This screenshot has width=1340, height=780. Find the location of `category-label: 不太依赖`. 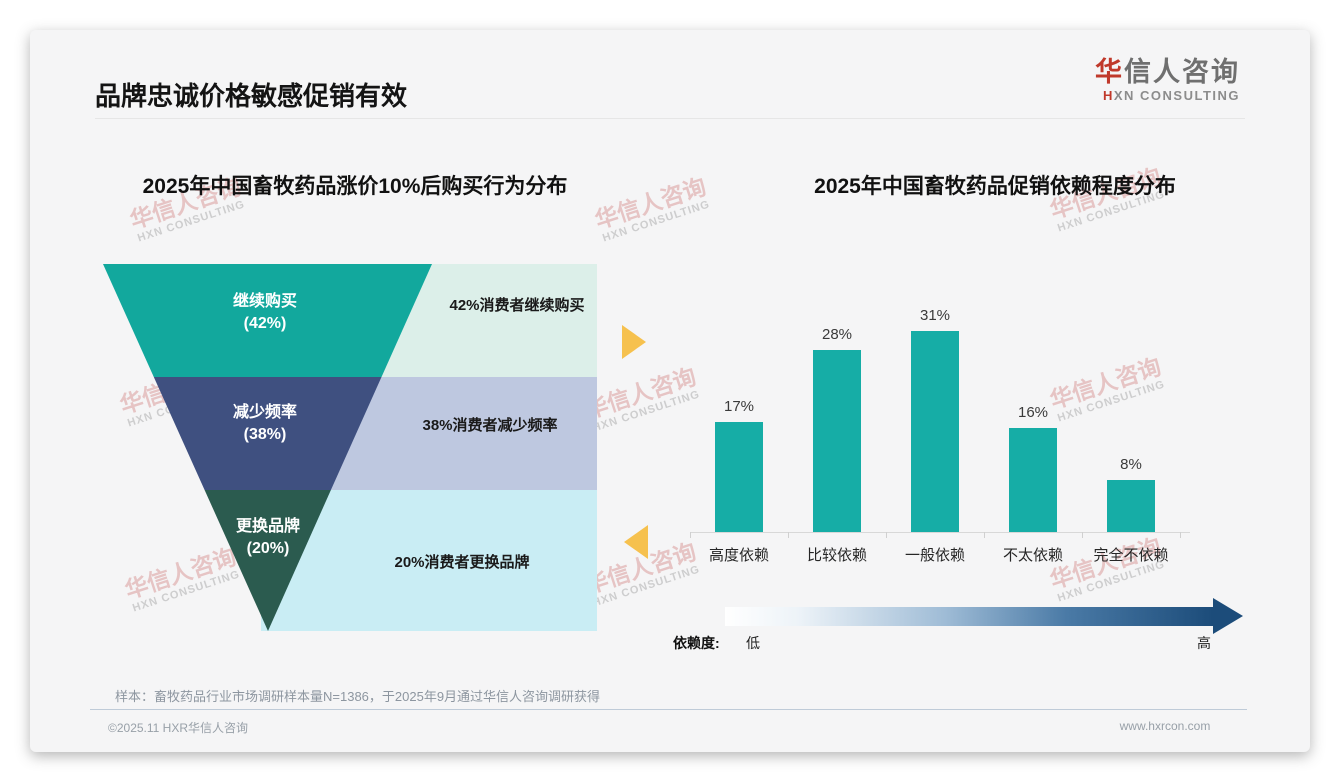

category-label: 不太依赖 is located at coordinates (1032, 555).